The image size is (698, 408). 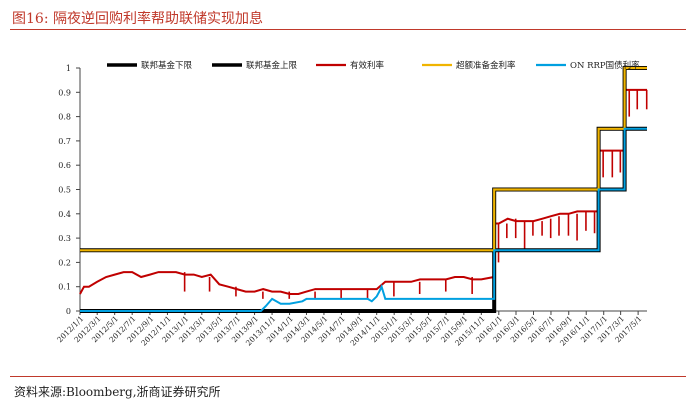 I want to click on legend-label-ioer: 超额准备金利率, so click(x=486, y=65).